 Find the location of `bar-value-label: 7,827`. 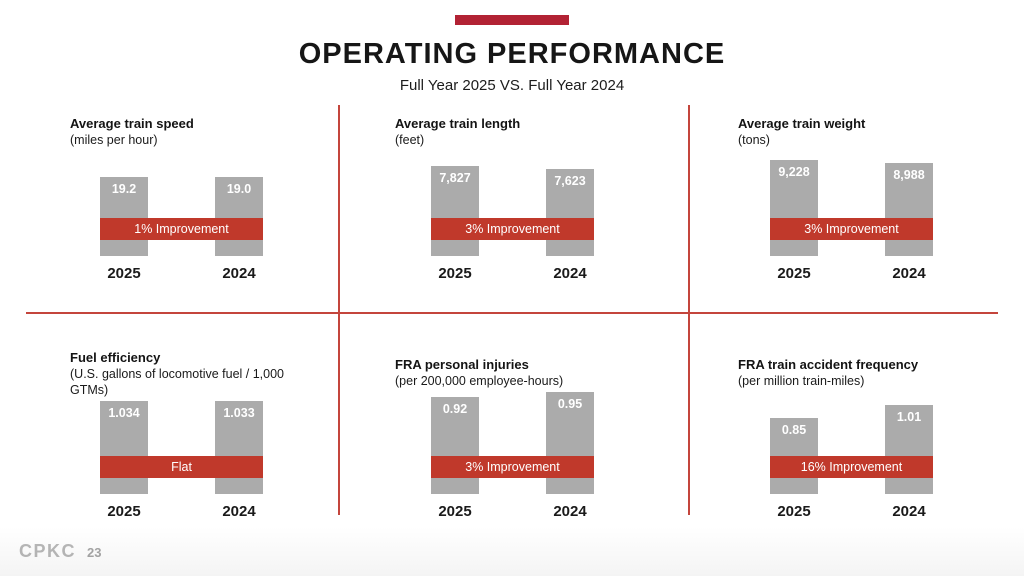

bar-value-label: 7,827 is located at coordinates (455, 178).